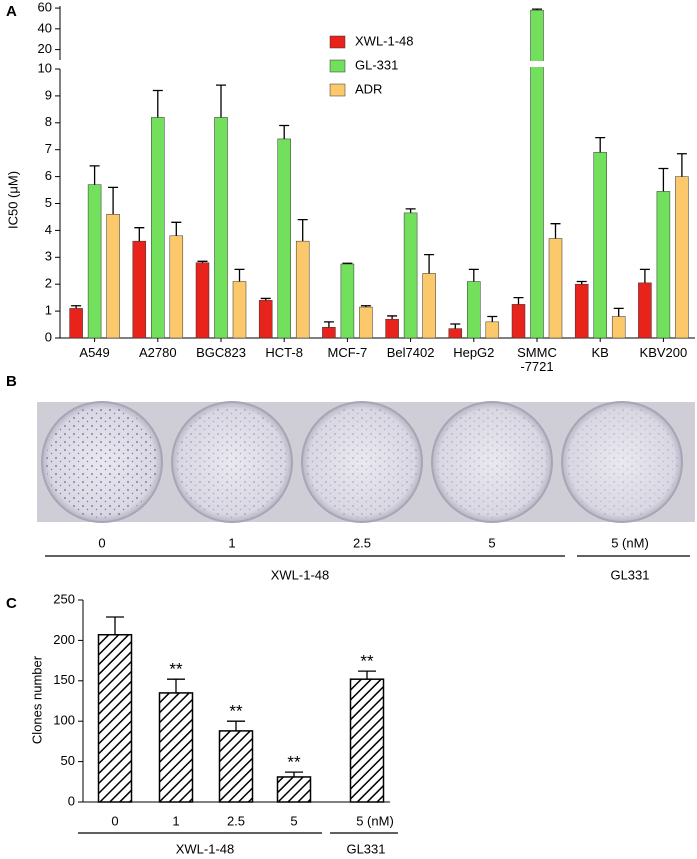  I want to click on x-tick-label: KBV200, so click(663, 352).